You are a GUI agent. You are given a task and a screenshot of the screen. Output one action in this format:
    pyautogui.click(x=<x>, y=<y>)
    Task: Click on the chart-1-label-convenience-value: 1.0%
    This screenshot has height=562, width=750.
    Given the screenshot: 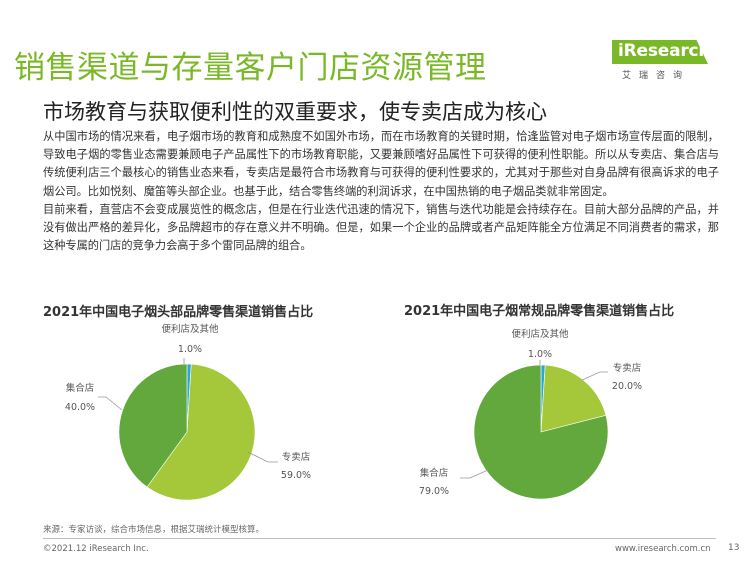 What is the action you would take?
    pyautogui.click(x=190, y=349)
    